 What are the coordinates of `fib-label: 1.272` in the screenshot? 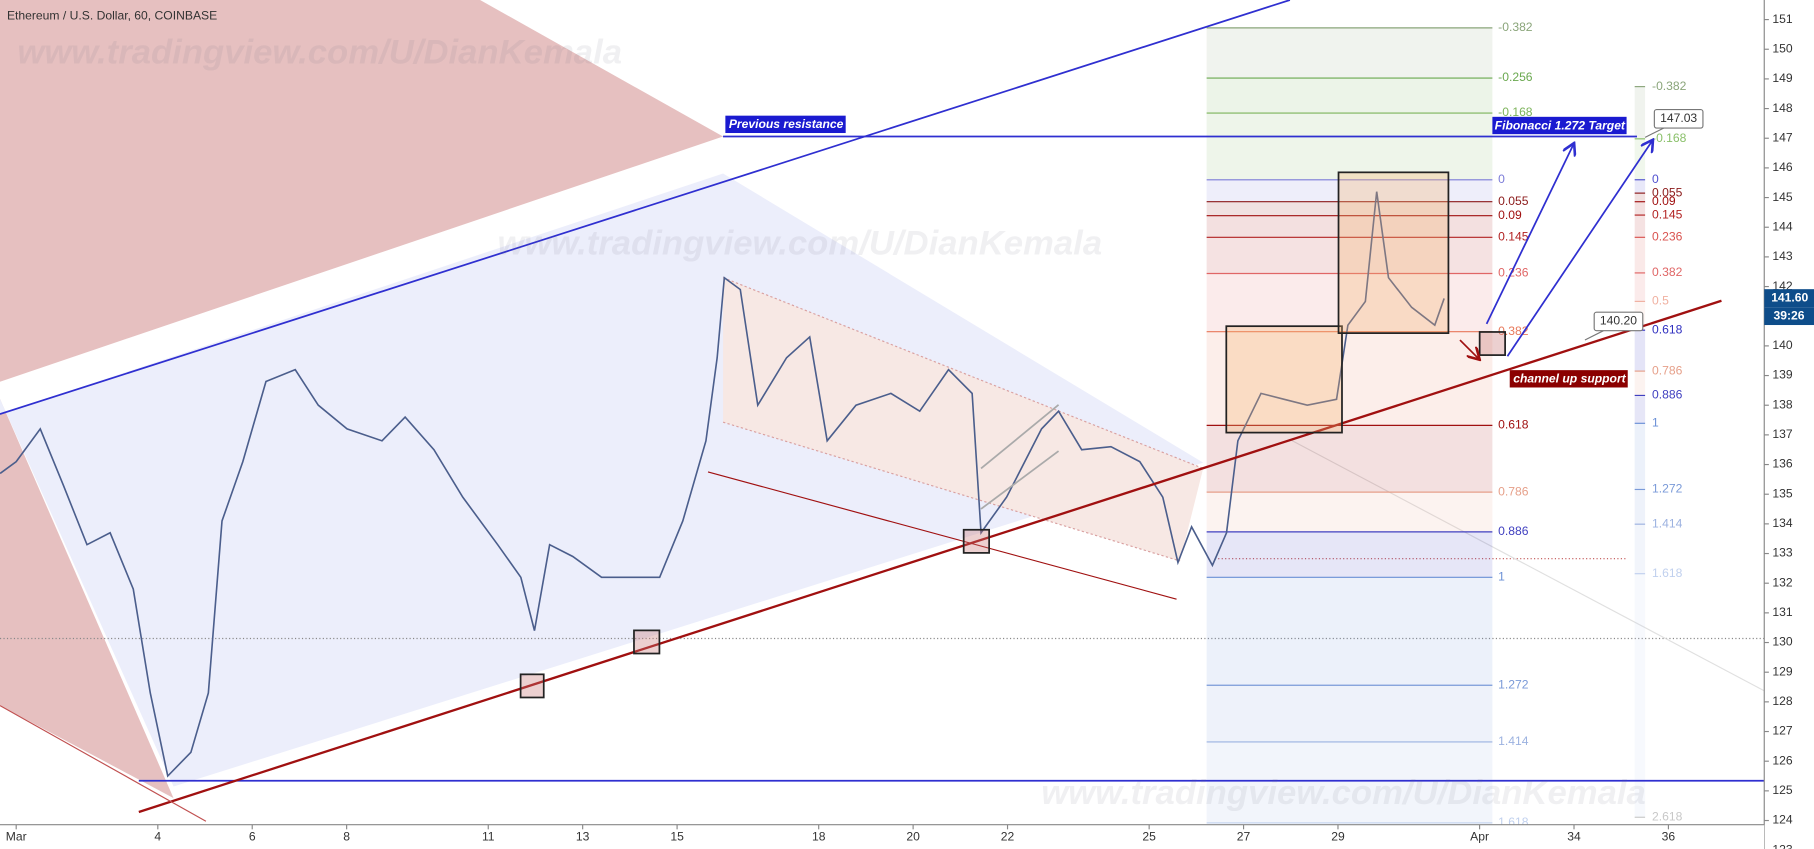 It's located at (1667, 489).